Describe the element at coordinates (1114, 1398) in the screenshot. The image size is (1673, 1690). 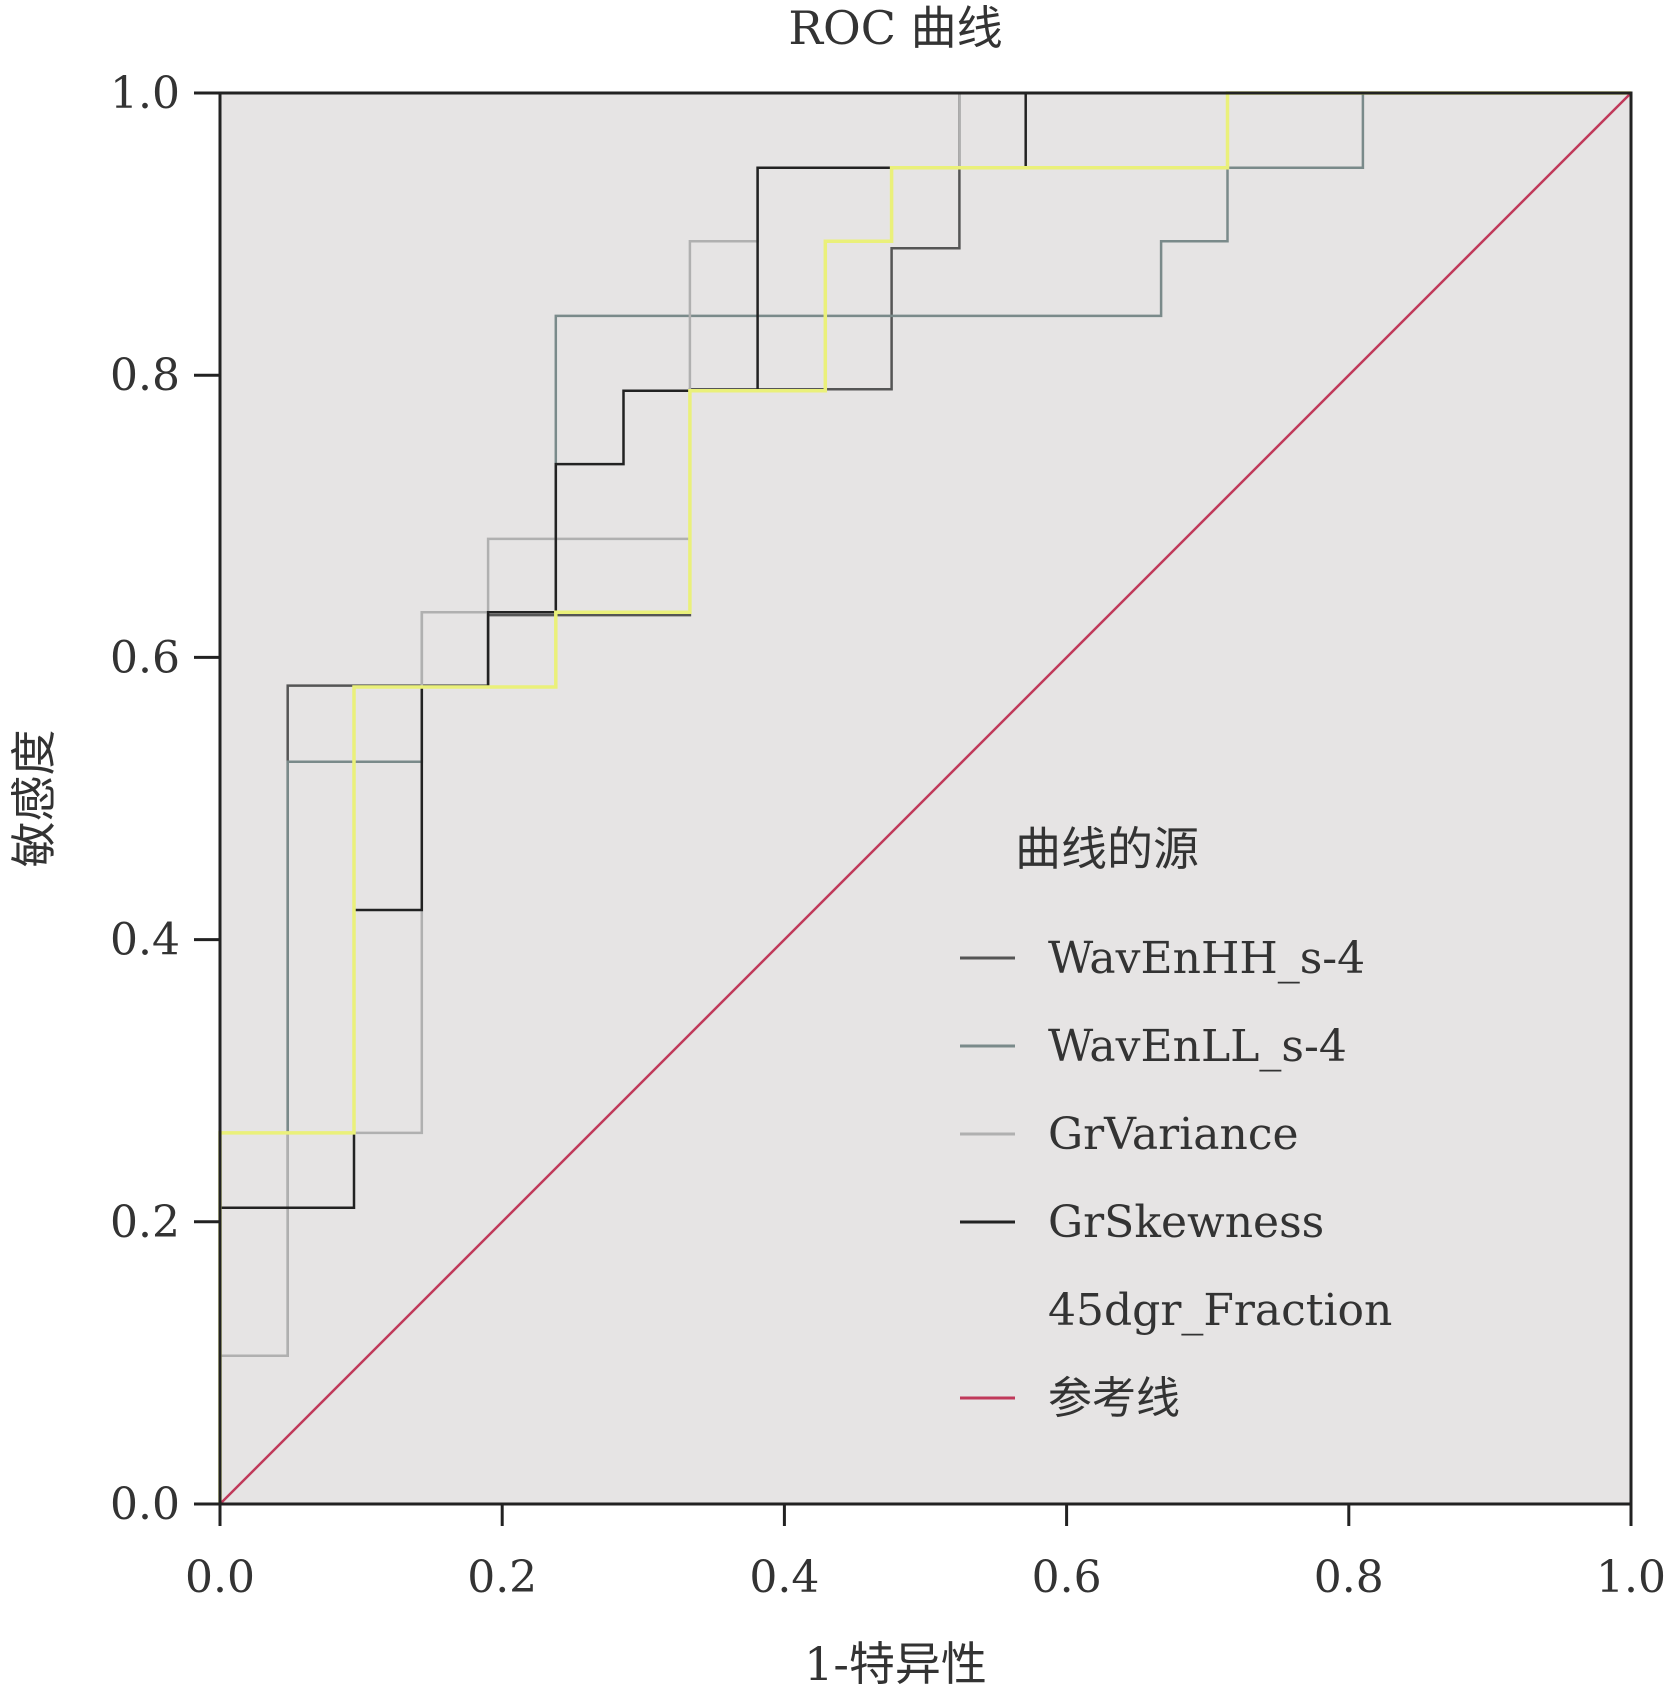
I see `legend-label: 参考线` at that location.